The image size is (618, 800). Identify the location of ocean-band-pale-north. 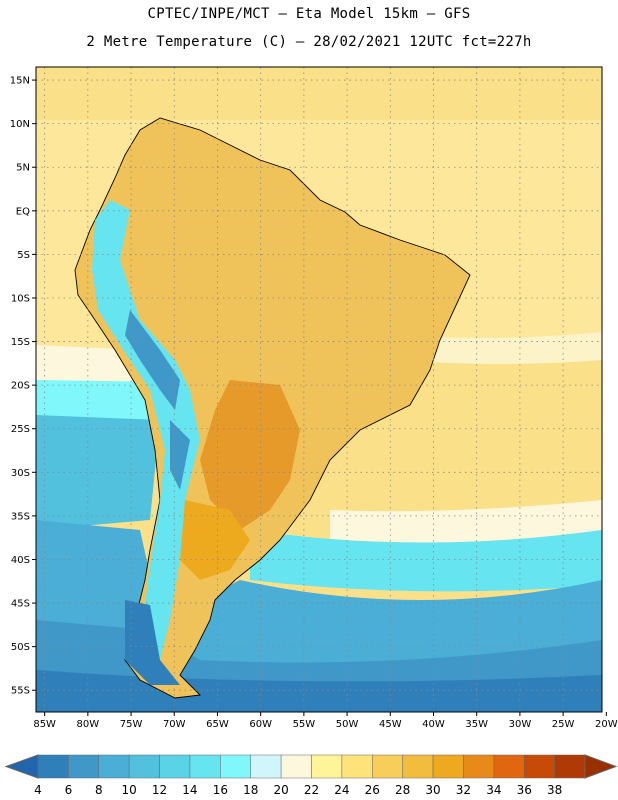
(501, 348).